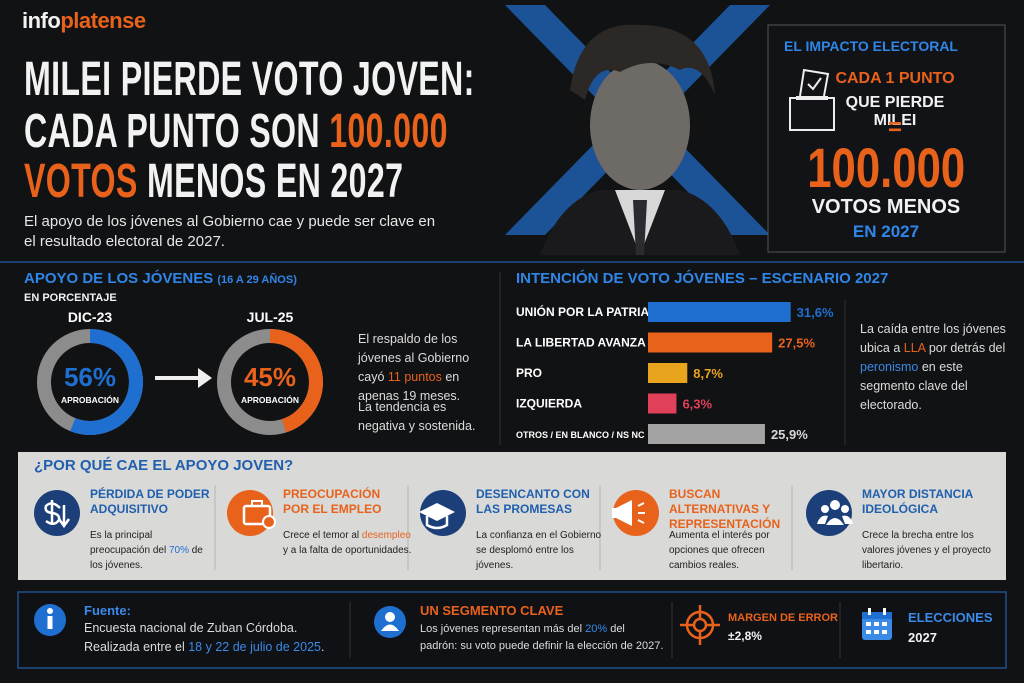  Describe the element at coordinates (417, 416) in the screenshot. I see `donut-note: La tendencia es negativa y sostenida.` at that location.